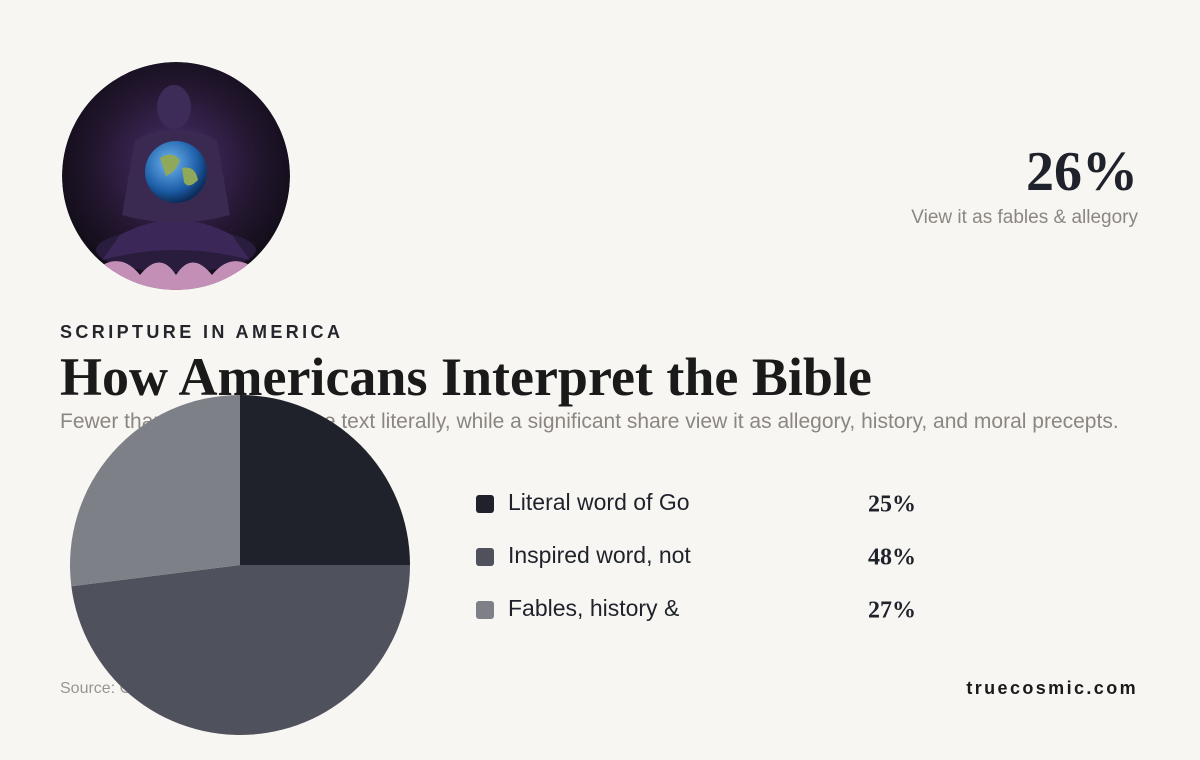 The height and width of the screenshot is (760, 1200). Describe the element at coordinates (892, 558) in the screenshot. I see `legend-value: 48%` at that location.